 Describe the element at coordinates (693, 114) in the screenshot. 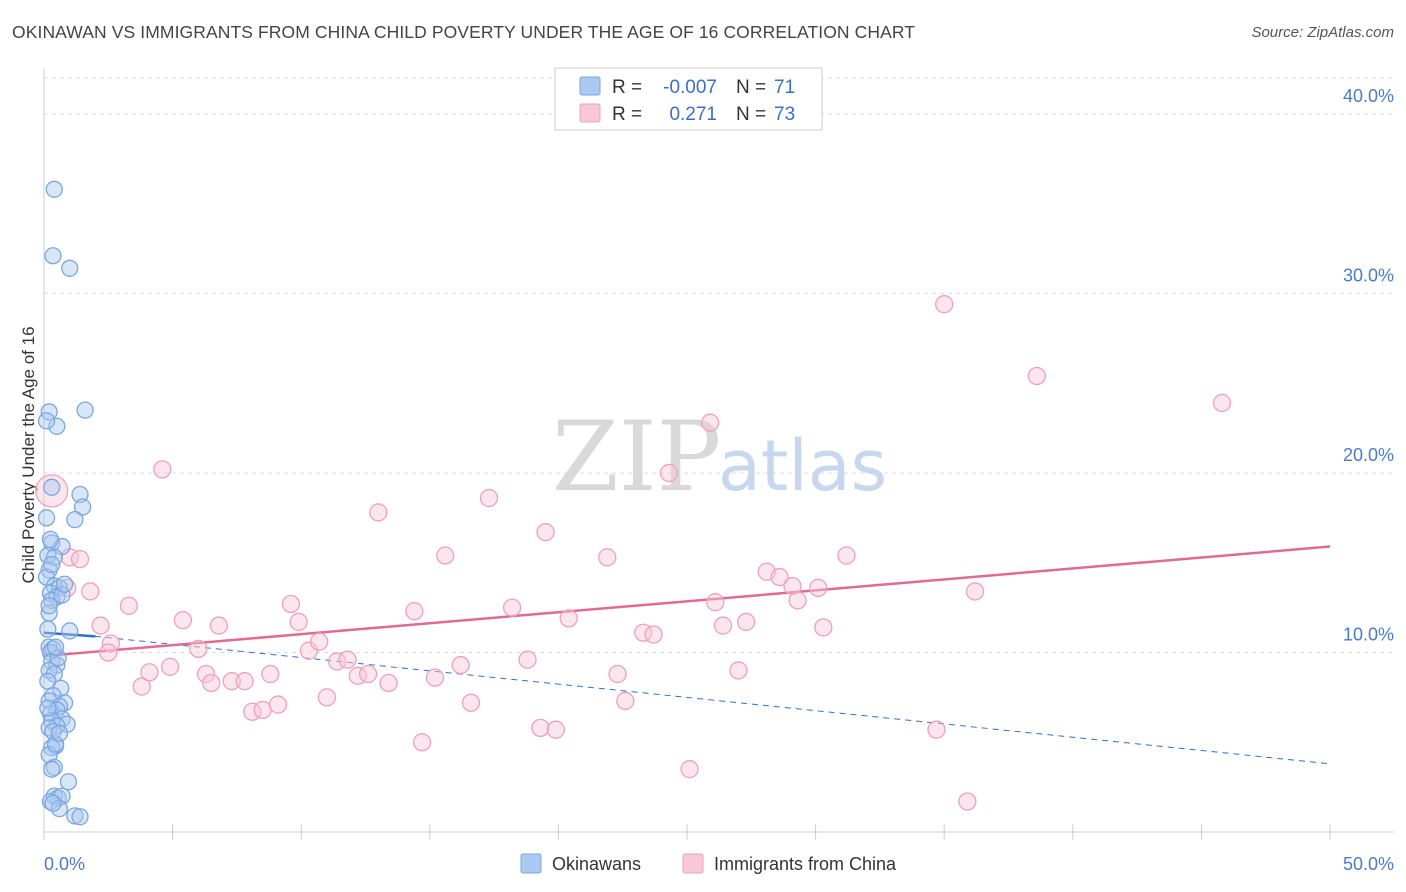

I see `legend-r-value-china: 0.271` at that location.